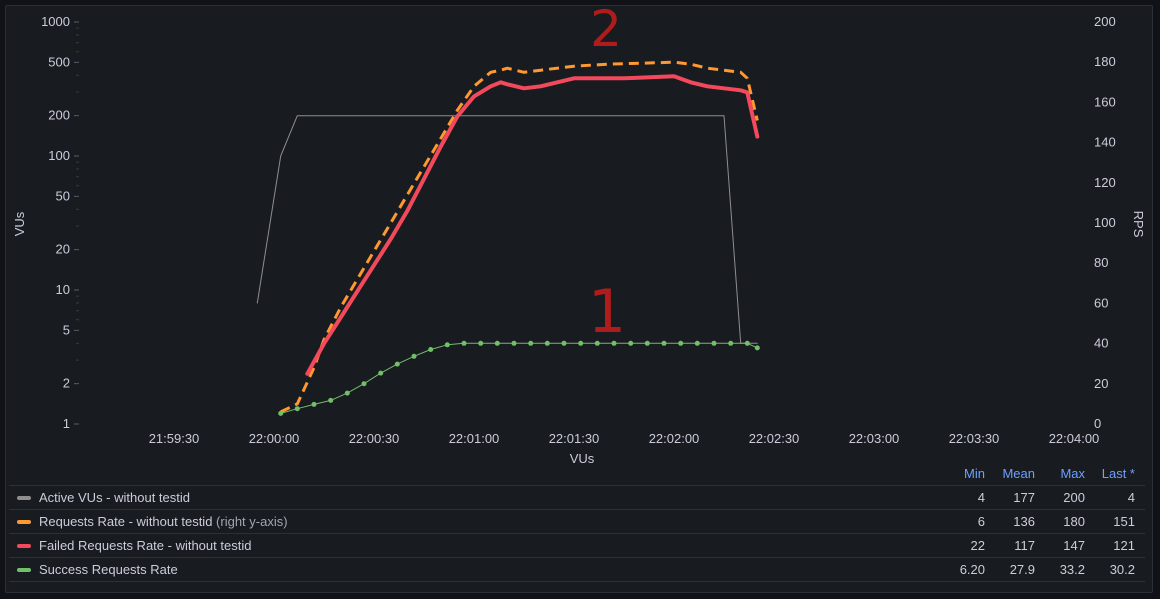 The image size is (1160, 599). Describe the element at coordinates (874, 438) in the screenshot. I see `x-axis-tick-label: 22:03:00` at that location.